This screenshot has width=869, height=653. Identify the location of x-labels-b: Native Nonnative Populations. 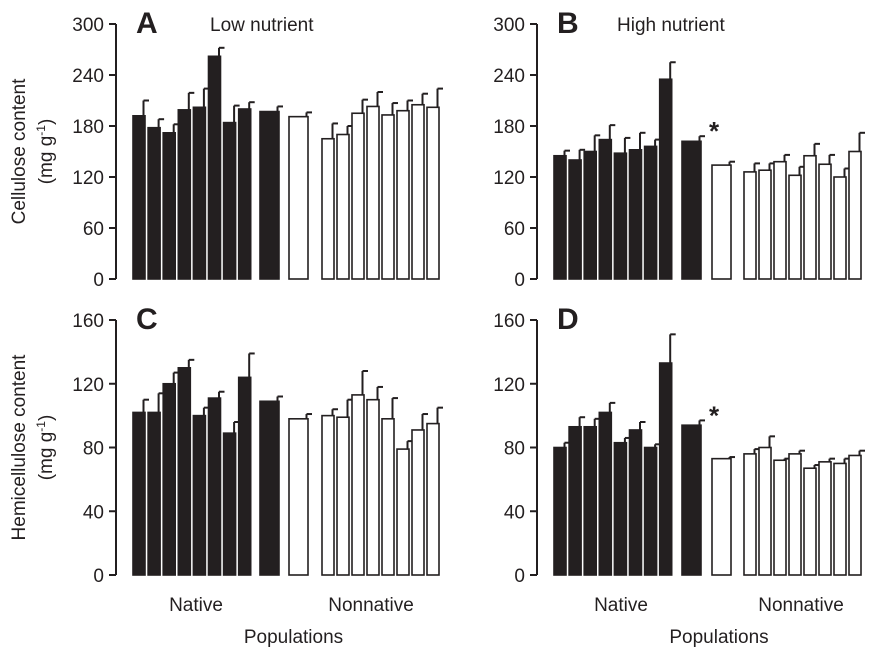
(719, 621).